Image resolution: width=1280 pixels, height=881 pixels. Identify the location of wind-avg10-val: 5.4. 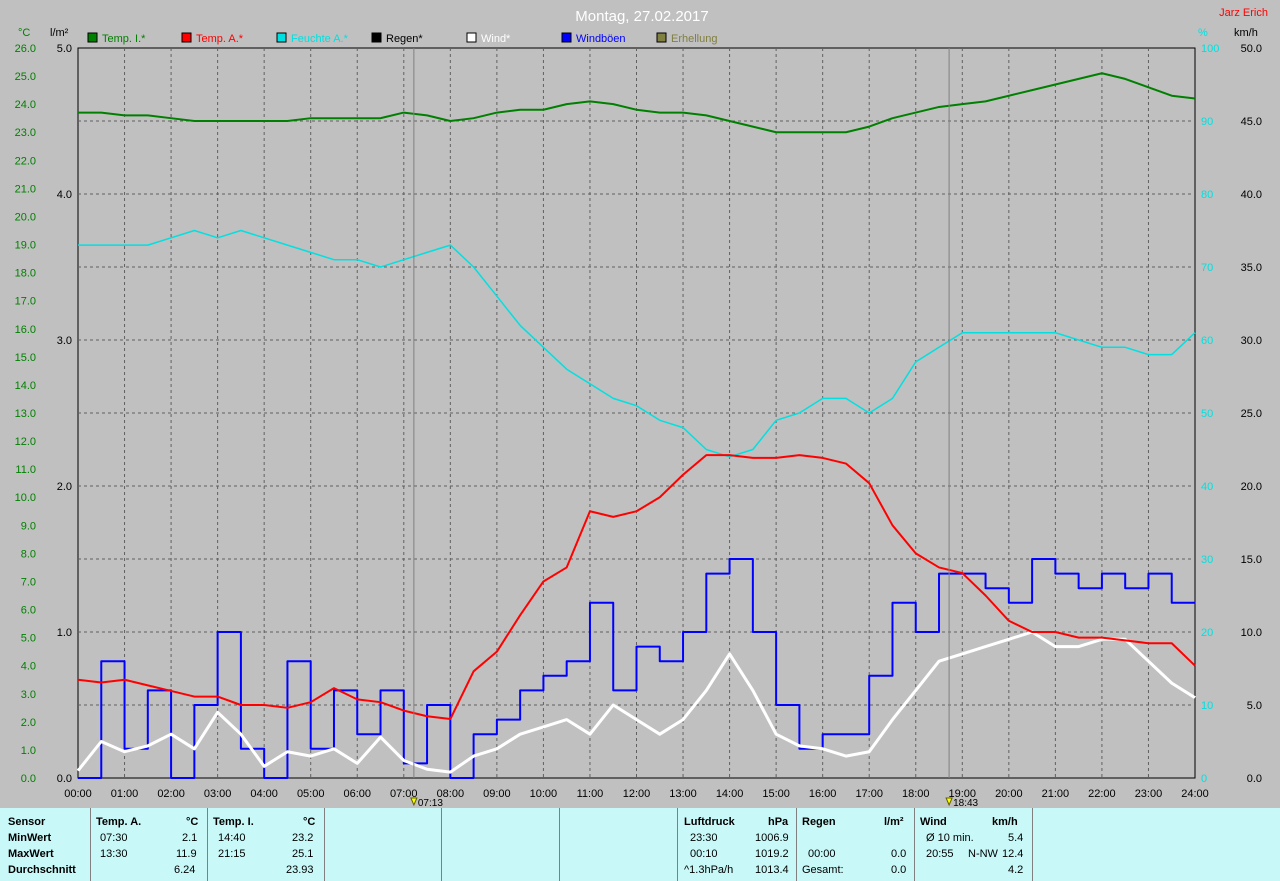
(1016, 838).